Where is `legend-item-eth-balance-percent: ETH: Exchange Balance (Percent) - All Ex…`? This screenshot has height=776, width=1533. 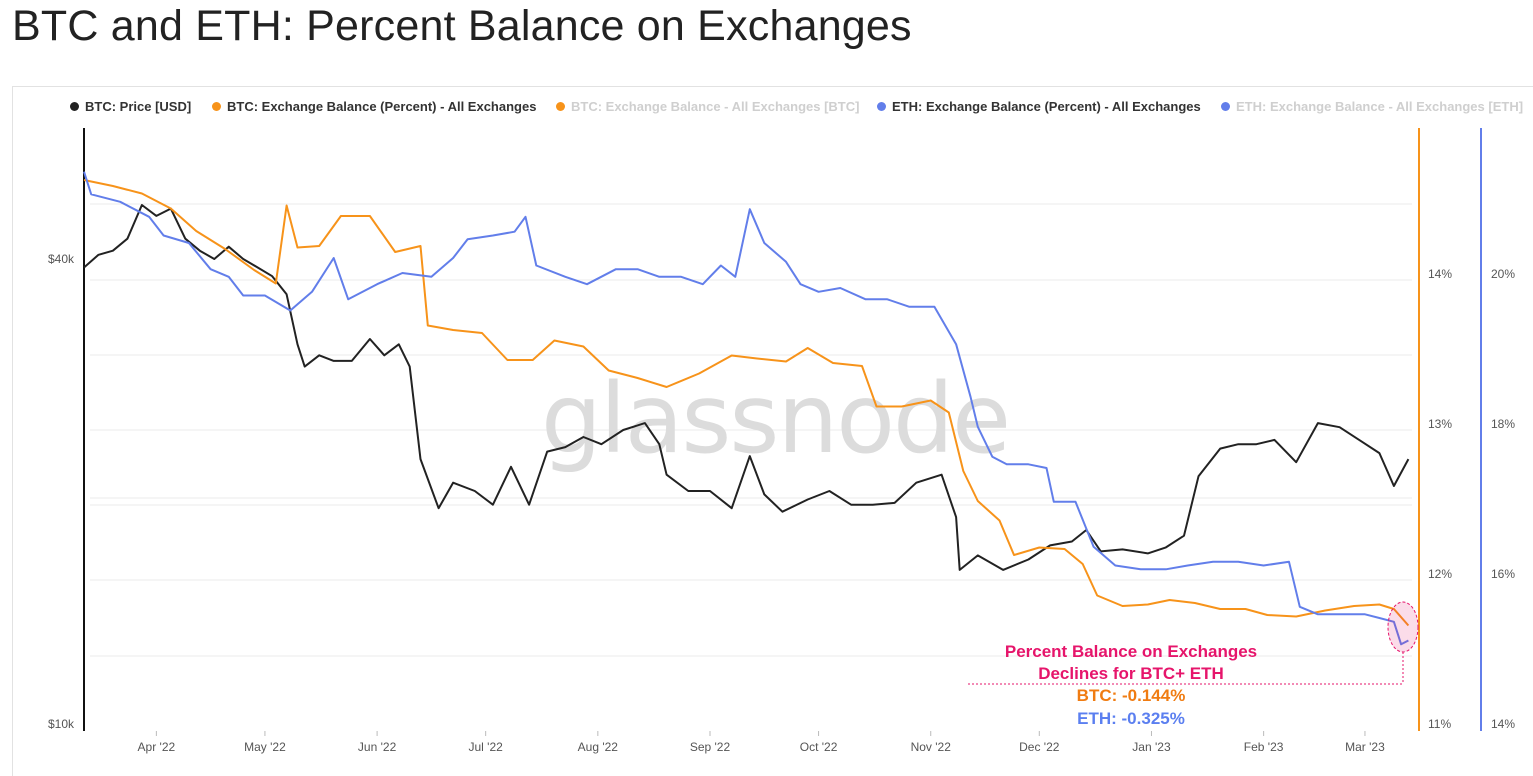 legend-item-eth-balance-percent: ETH: Exchange Balance (Percent) - All Ex… is located at coordinates (1039, 106).